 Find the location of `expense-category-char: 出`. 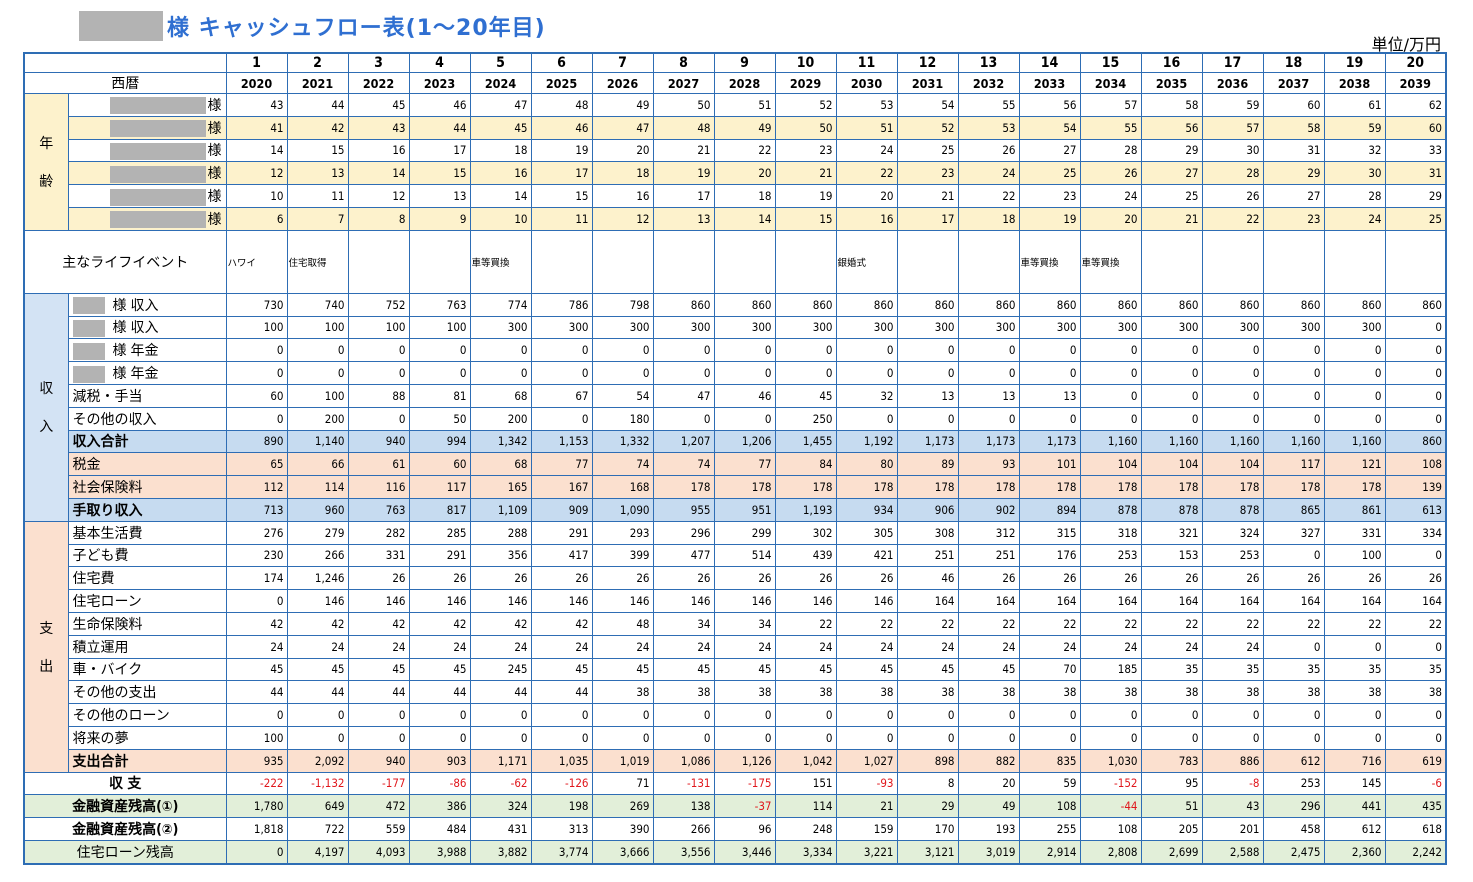

expense-category-char: 出 is located at coordinates (46, 666).